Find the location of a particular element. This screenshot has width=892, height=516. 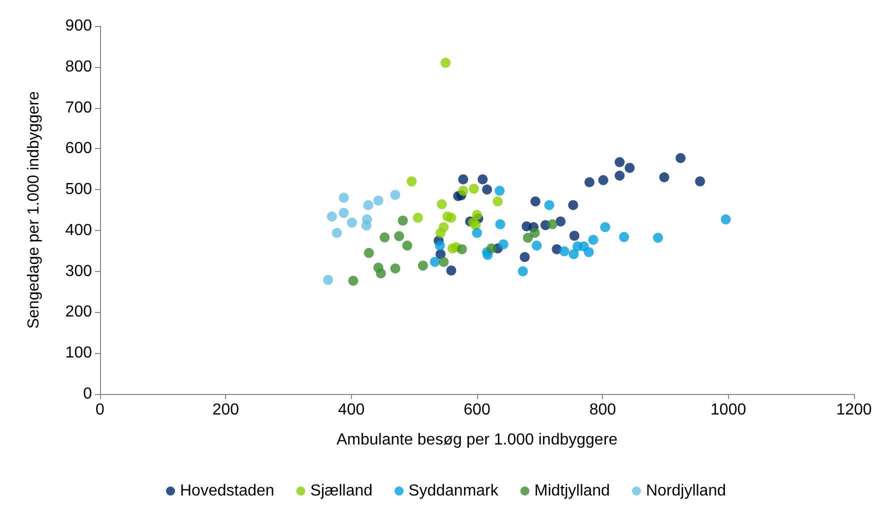

legend-label: Midtjylland is located at coordinates (572, 491).